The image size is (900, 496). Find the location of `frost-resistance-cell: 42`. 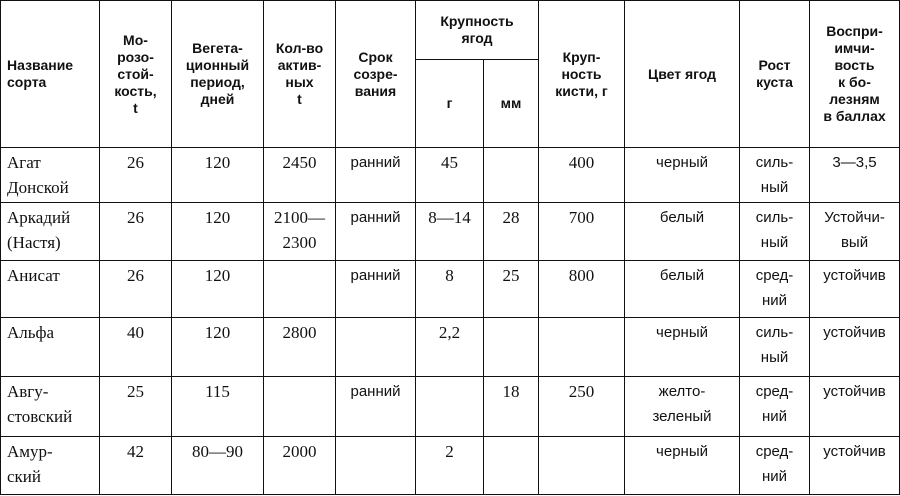

frost-resistance-cell: 42 is located at coordinates (135, 465).